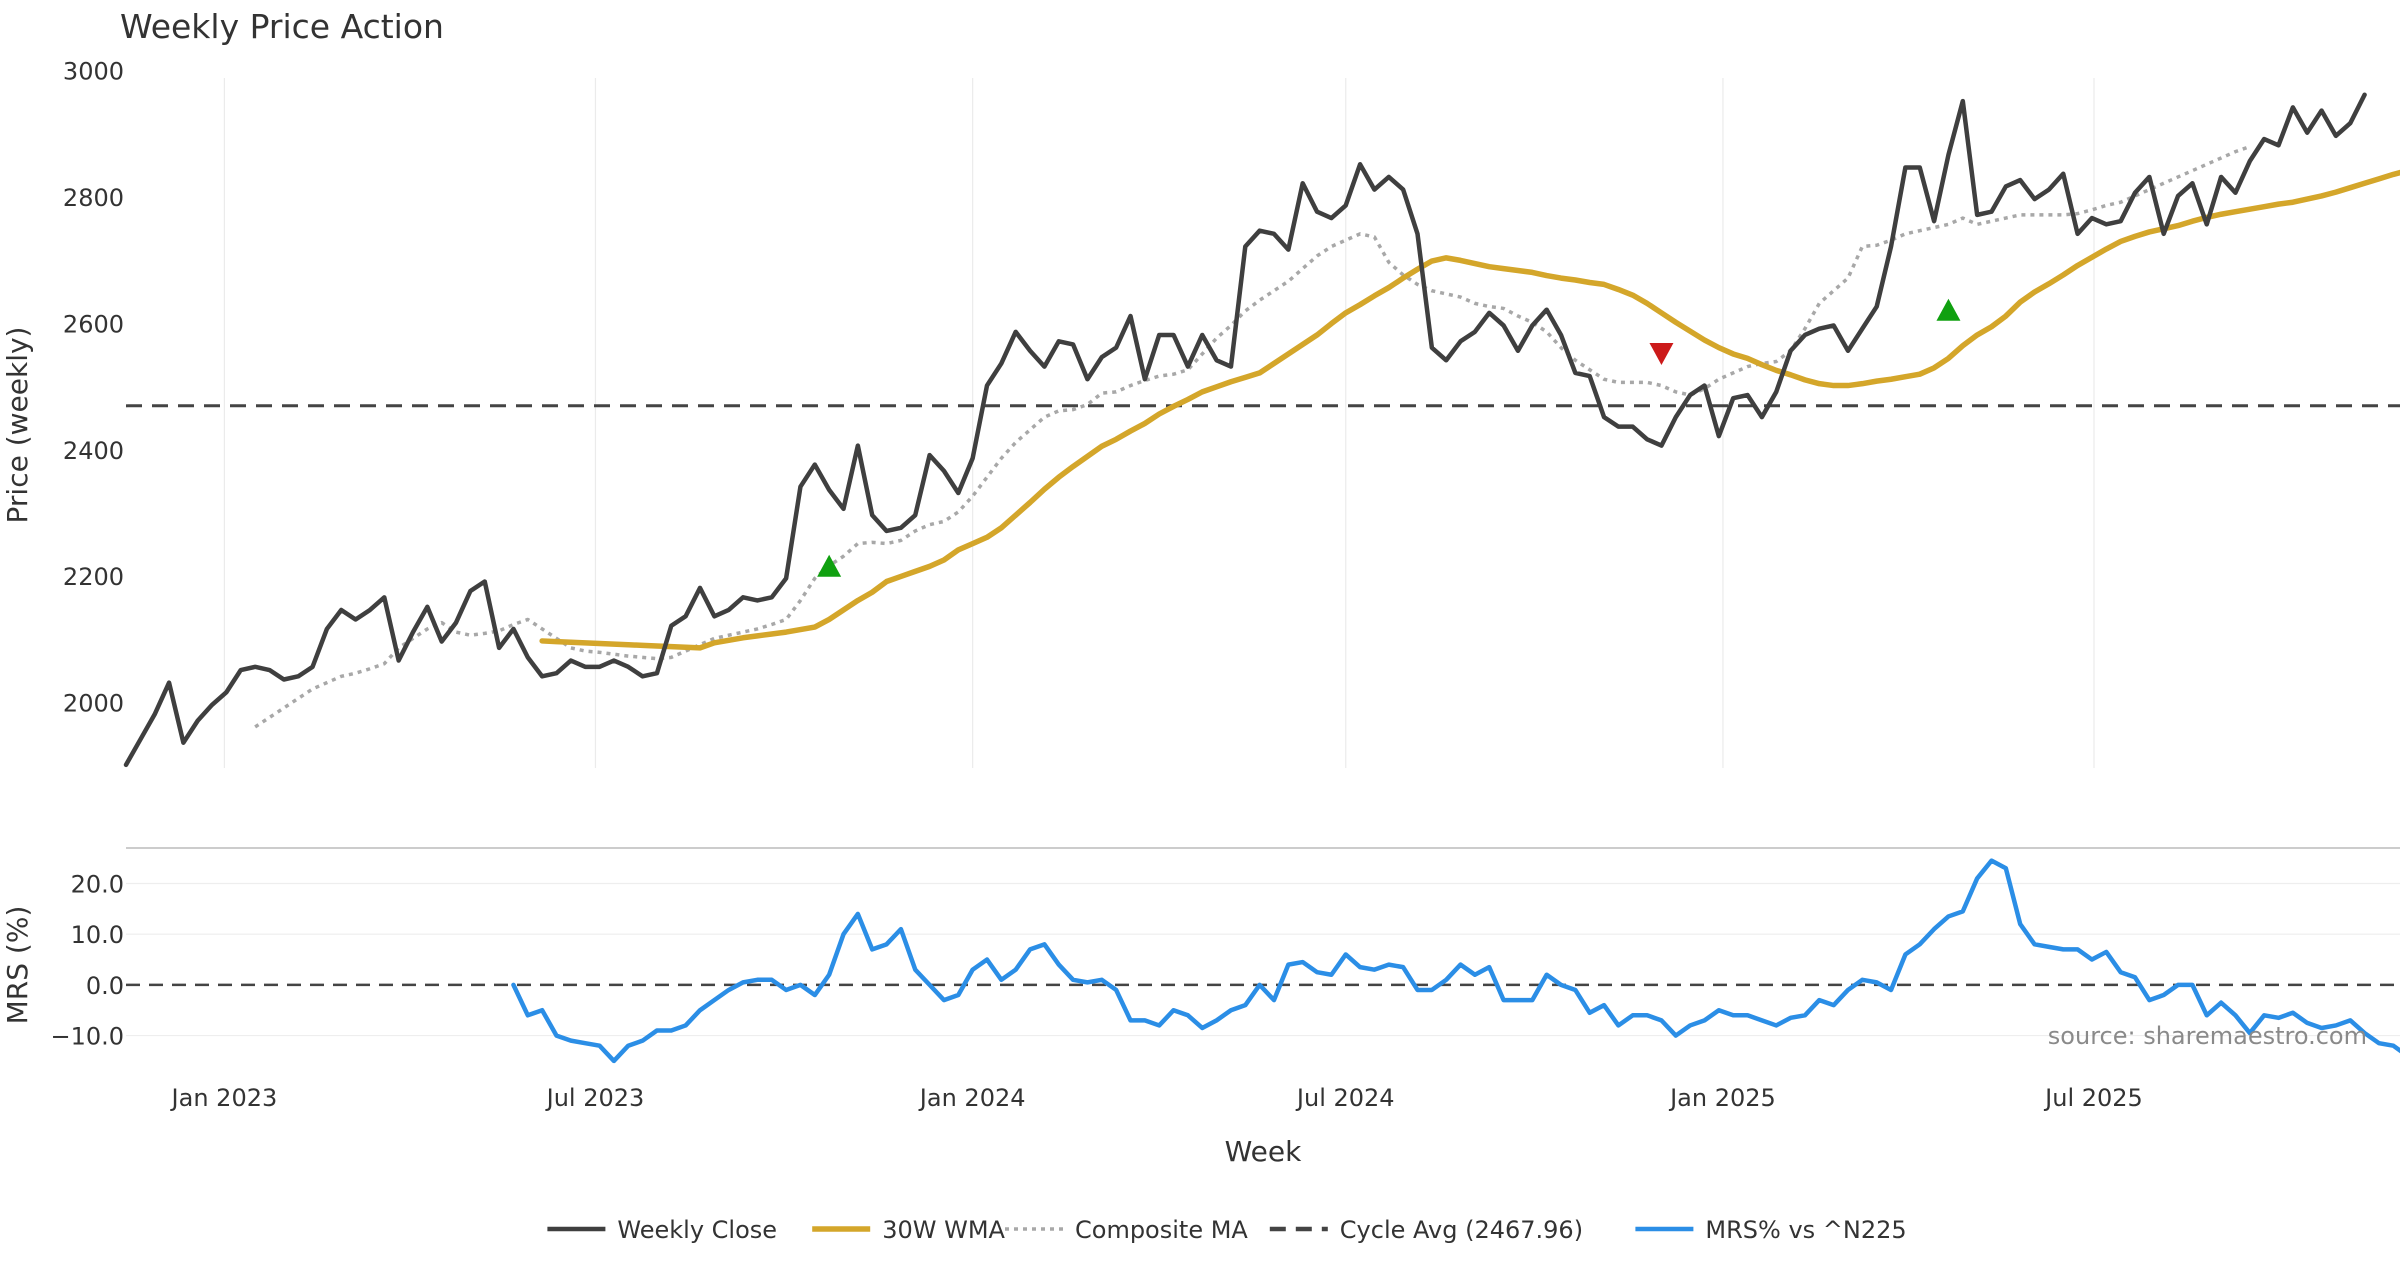  I want to click on mrs-y-axis-label: MRS (%), so click(17, 965).